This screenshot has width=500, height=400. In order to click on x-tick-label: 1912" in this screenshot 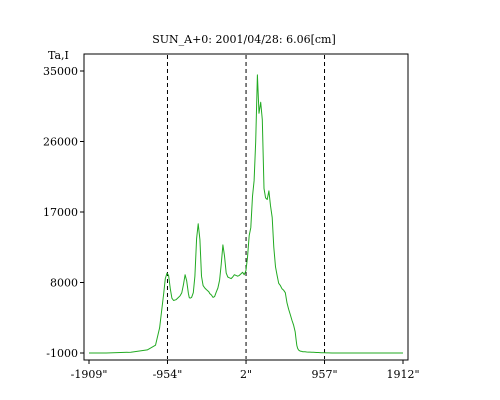, I will do `click(402, 374)`.